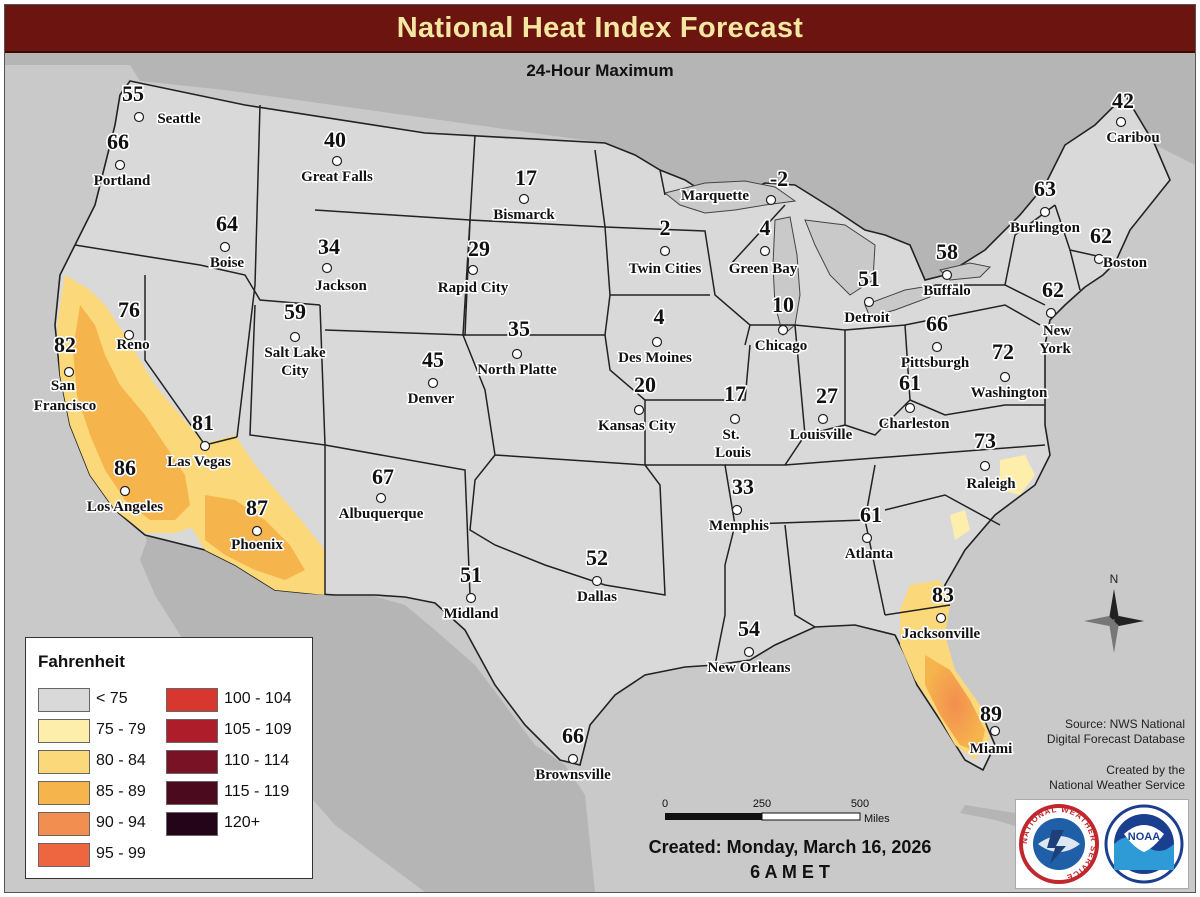  Describe the element at coordinates (573, 775) in the screenshot. I see `city-name-label: Brownsville` at that location.